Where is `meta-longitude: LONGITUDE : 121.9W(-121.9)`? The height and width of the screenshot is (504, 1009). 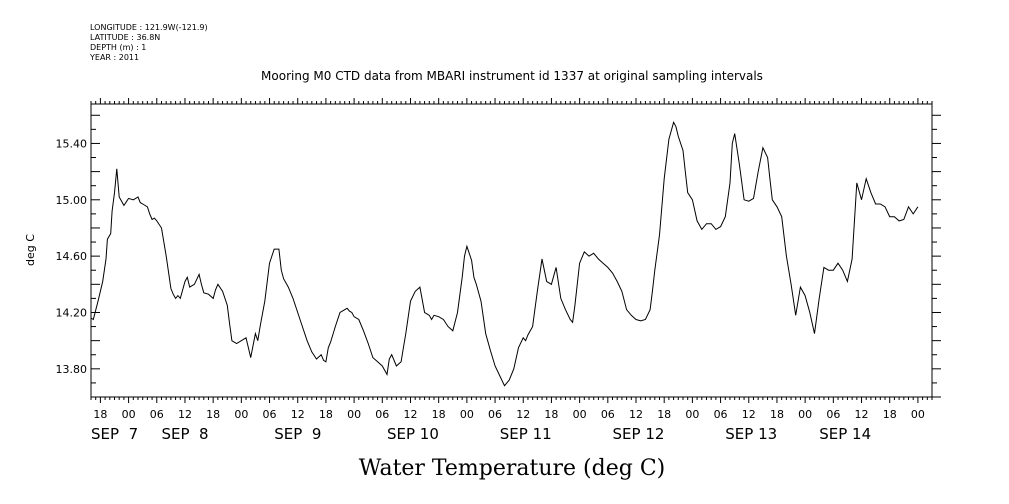 meta-longitude: LONGITUDE : 121.9W(-121.9) is located at coordinates (149, 27).